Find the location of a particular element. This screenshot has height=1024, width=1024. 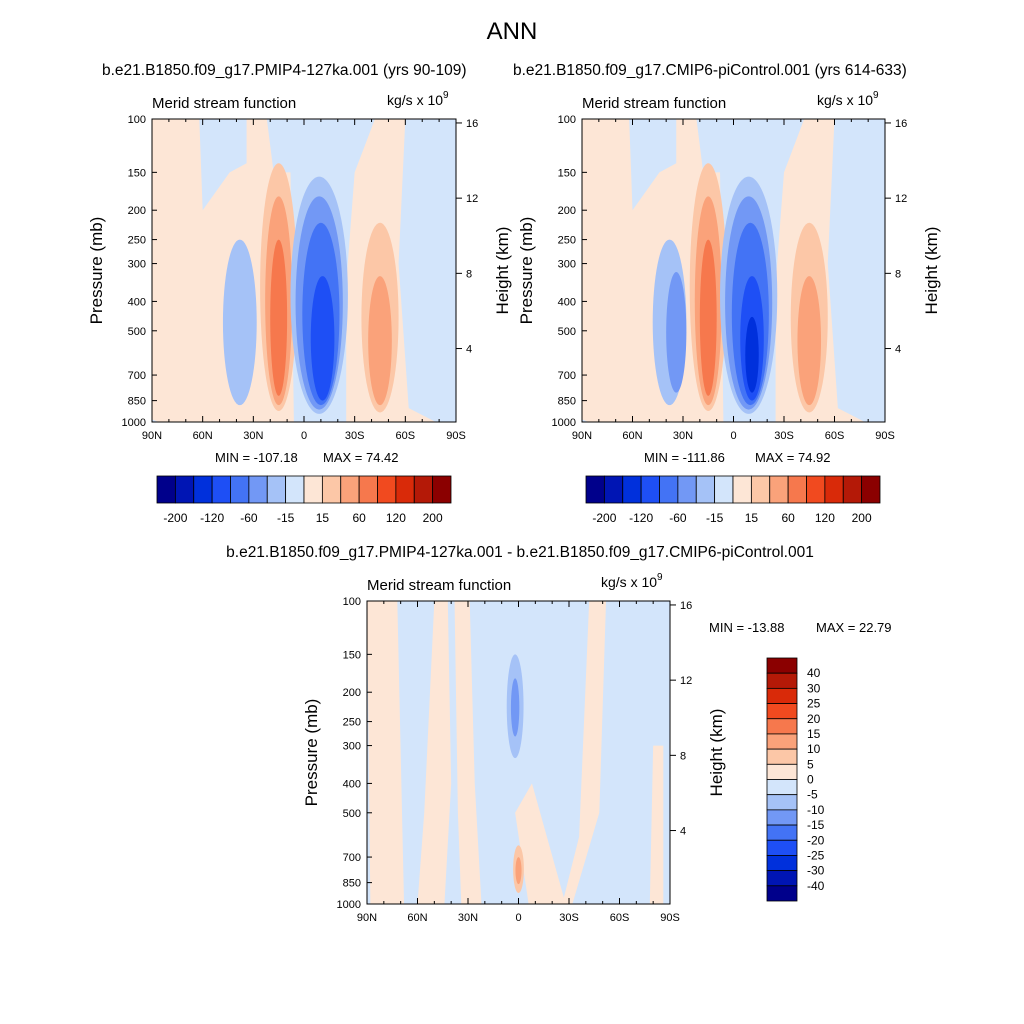

panel-2-htick-label: 4 is located at coordinates (898, 350).